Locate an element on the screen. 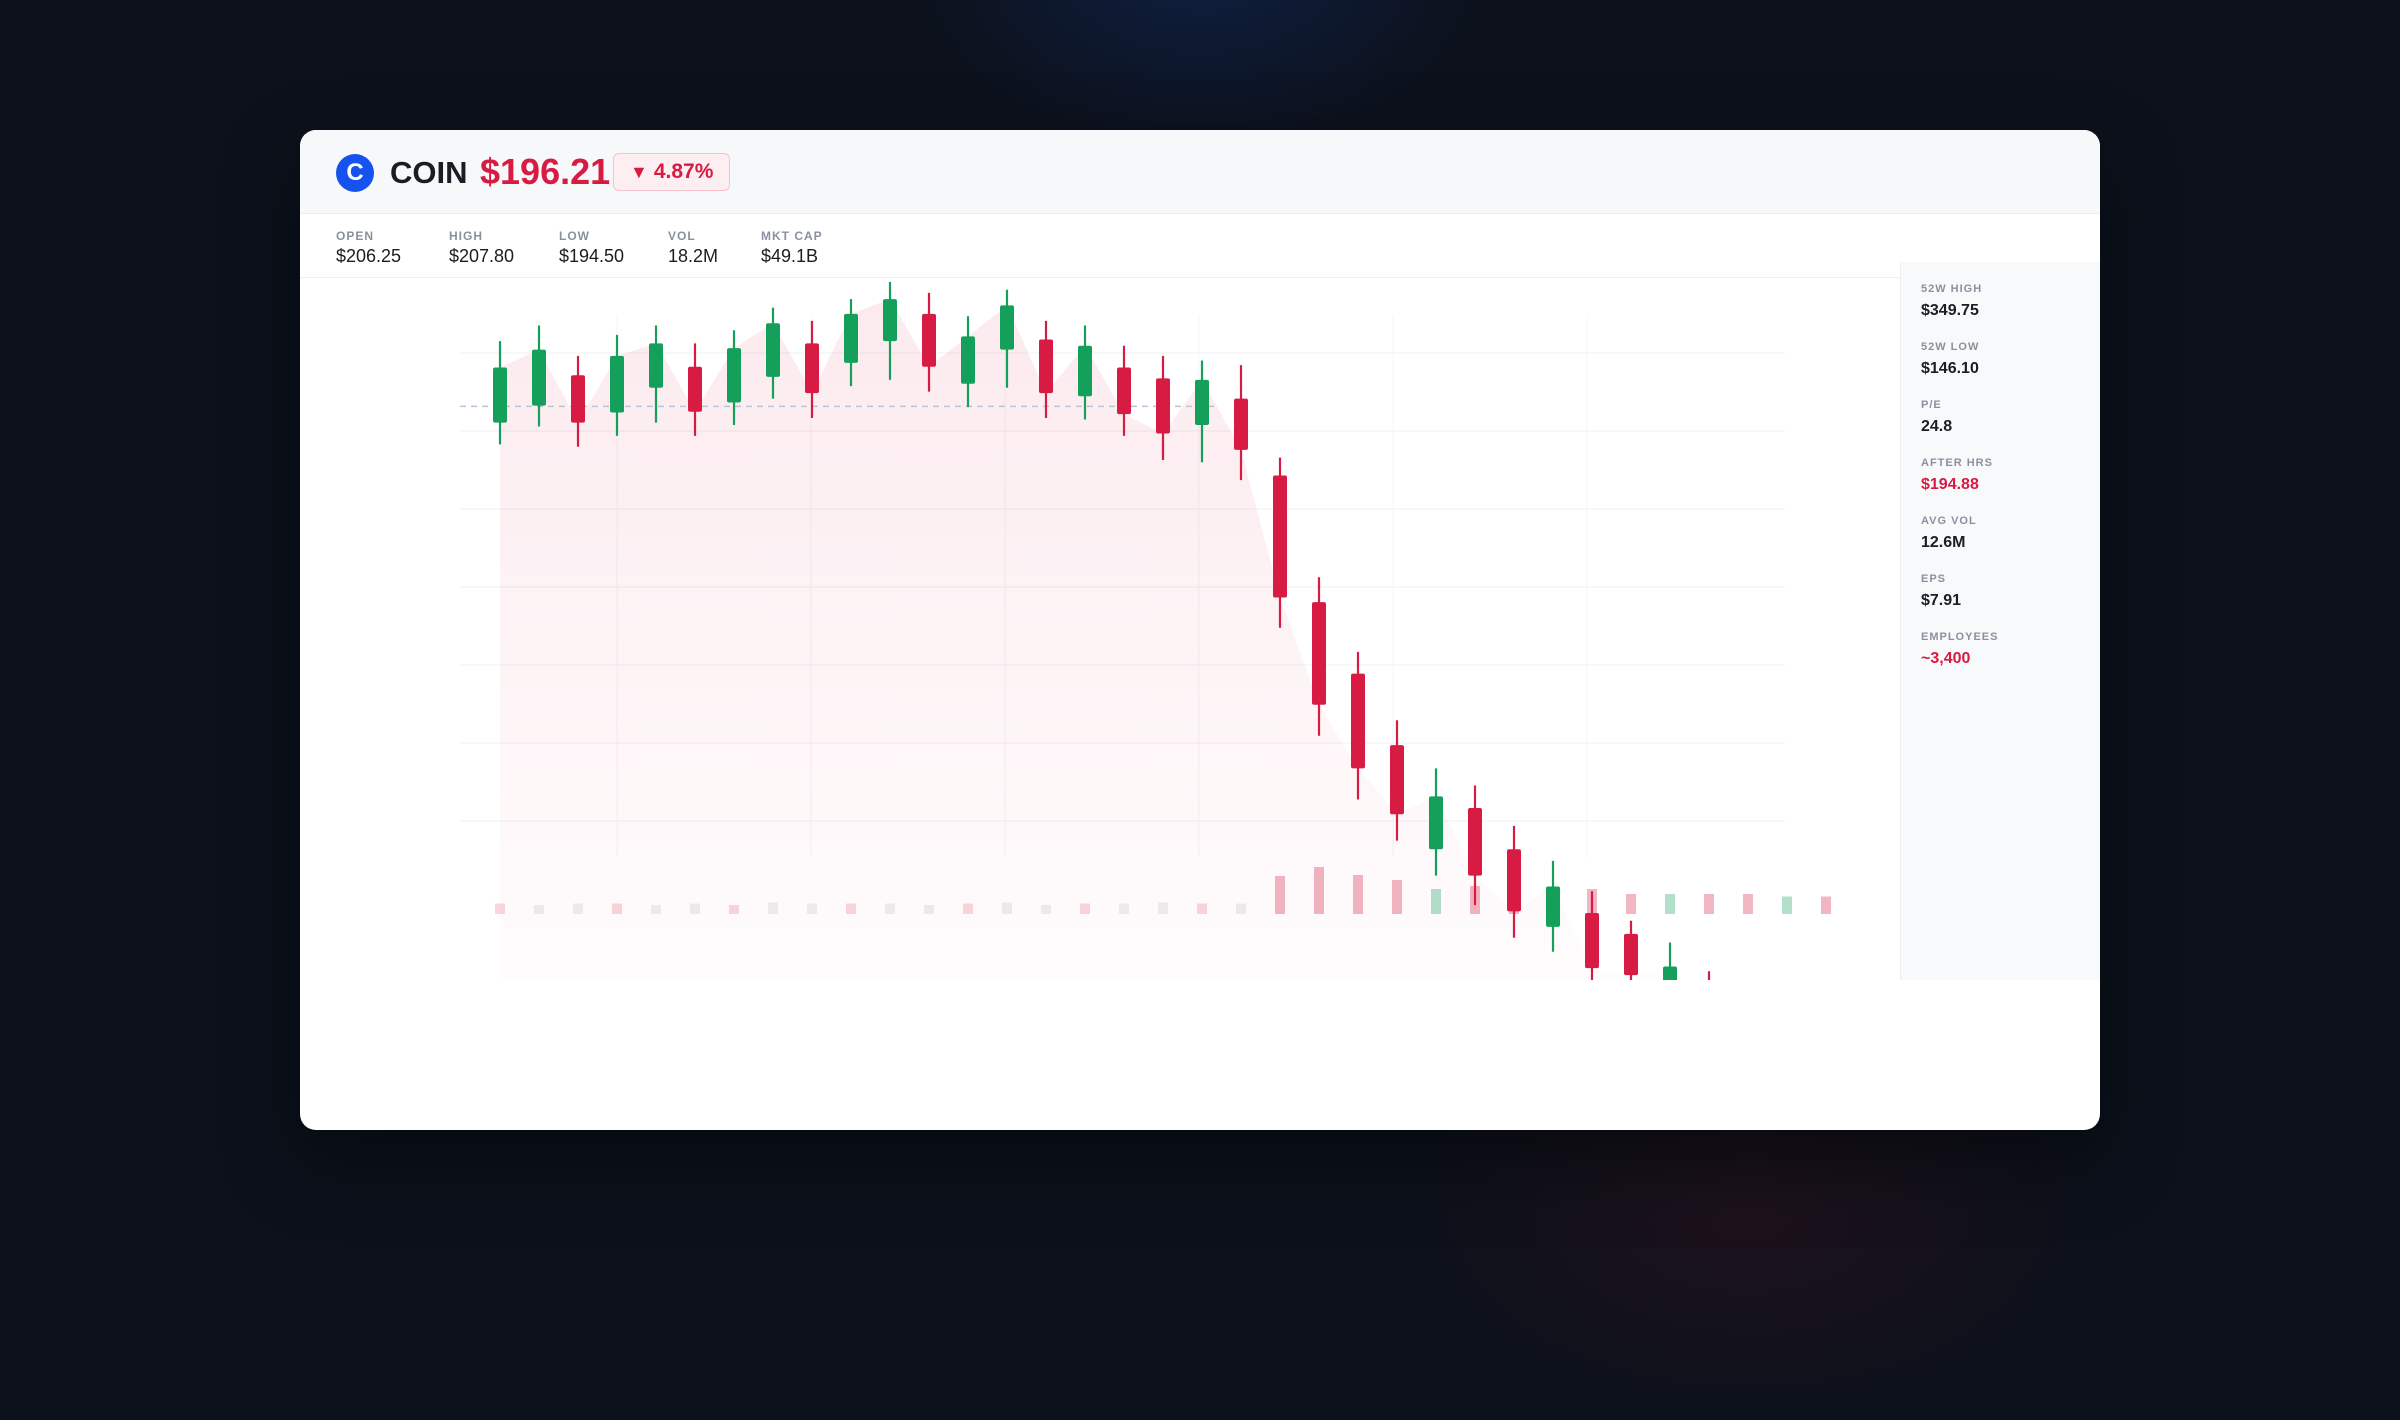  stat-vol: VOL 18.2M is located at coordinates (693, 248).